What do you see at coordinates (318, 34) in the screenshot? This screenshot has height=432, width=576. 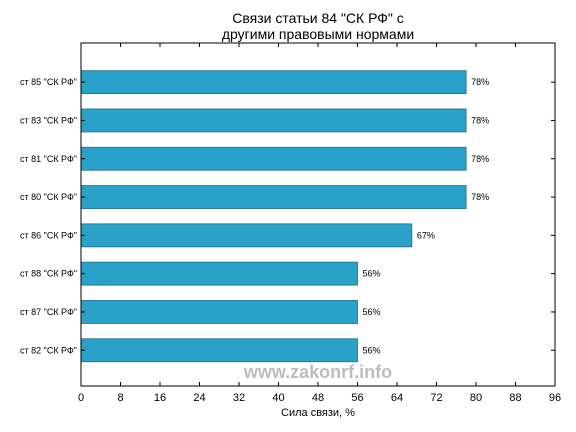 I see `chart-title-line-2: другими правовыми нормами` at bounding box center [318, 34].